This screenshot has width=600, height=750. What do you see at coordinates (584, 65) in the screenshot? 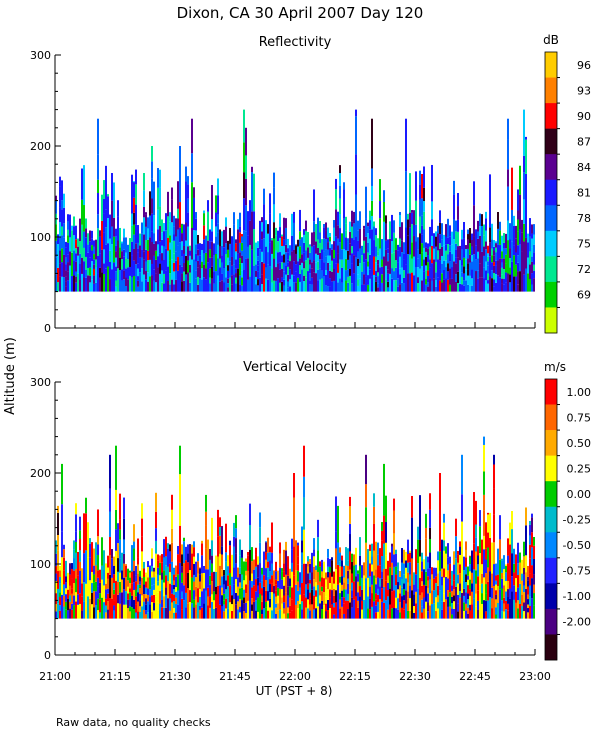
I see `colorbar-label: 96` at bounding box center [584, 65].